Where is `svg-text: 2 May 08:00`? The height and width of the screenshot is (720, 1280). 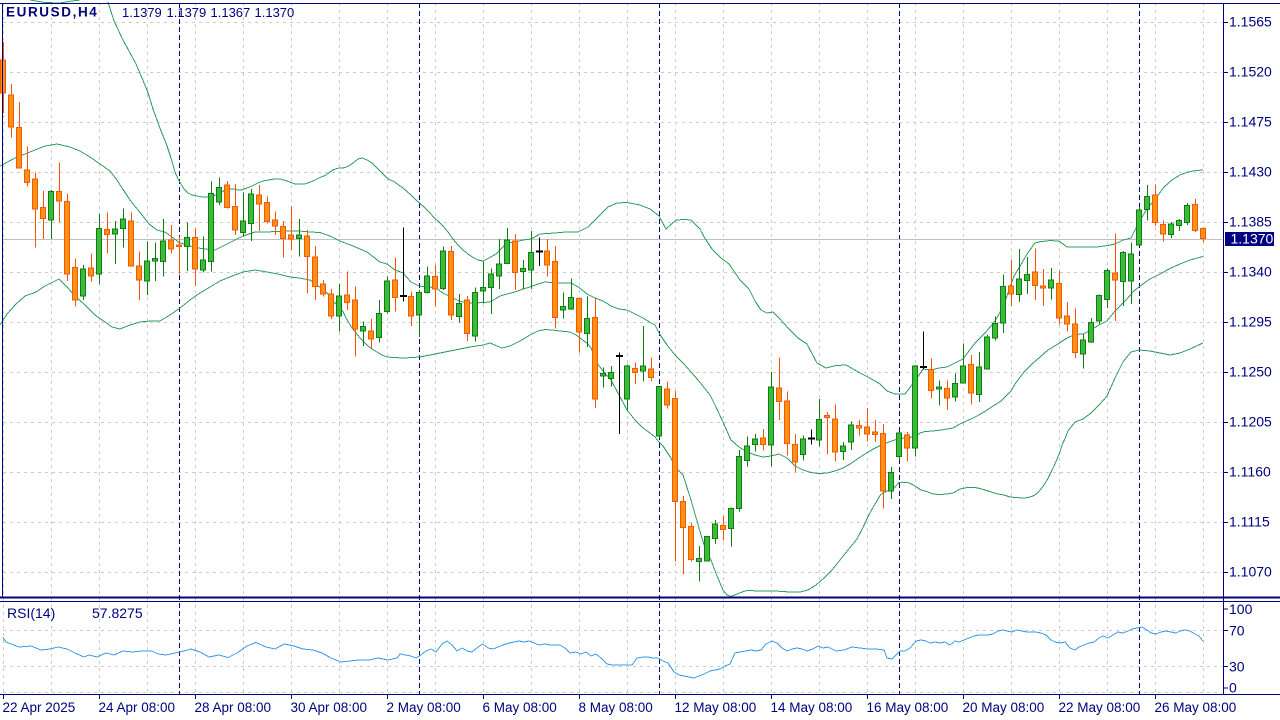 svg-text: 2 May 08:00 is located at coordinates (424, 707).